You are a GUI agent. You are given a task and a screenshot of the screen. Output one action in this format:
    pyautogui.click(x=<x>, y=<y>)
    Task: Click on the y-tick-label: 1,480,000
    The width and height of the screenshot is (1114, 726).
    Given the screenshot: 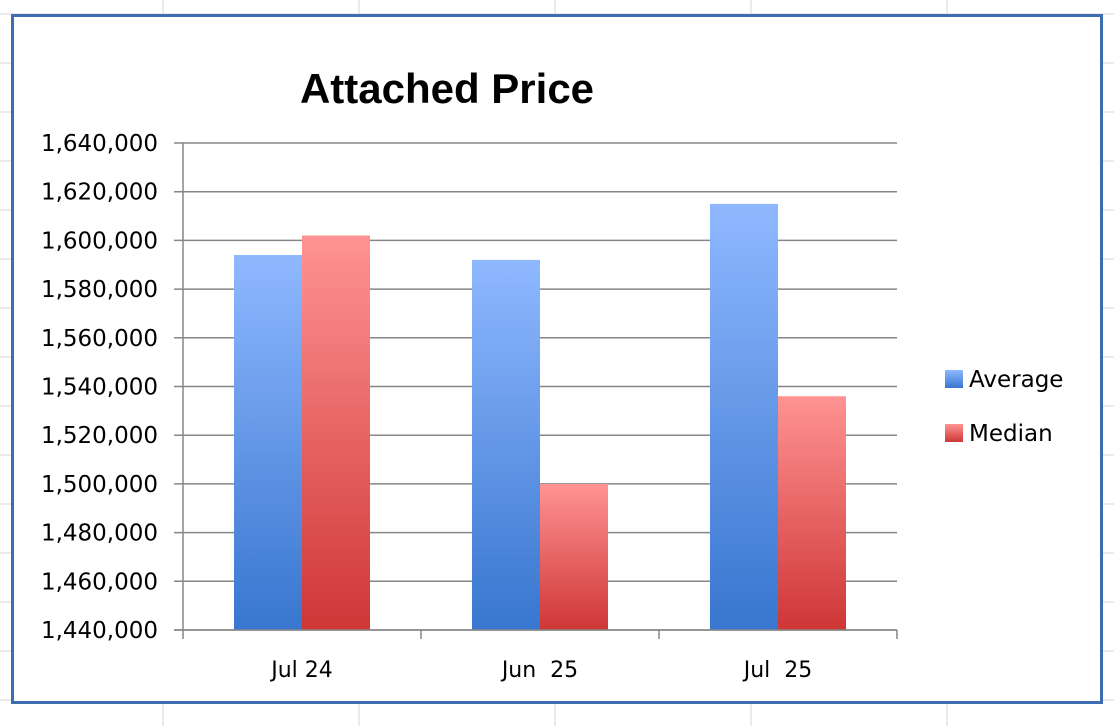 What is the action you would take?
    pyautogui.click(x=99, y=534)
    